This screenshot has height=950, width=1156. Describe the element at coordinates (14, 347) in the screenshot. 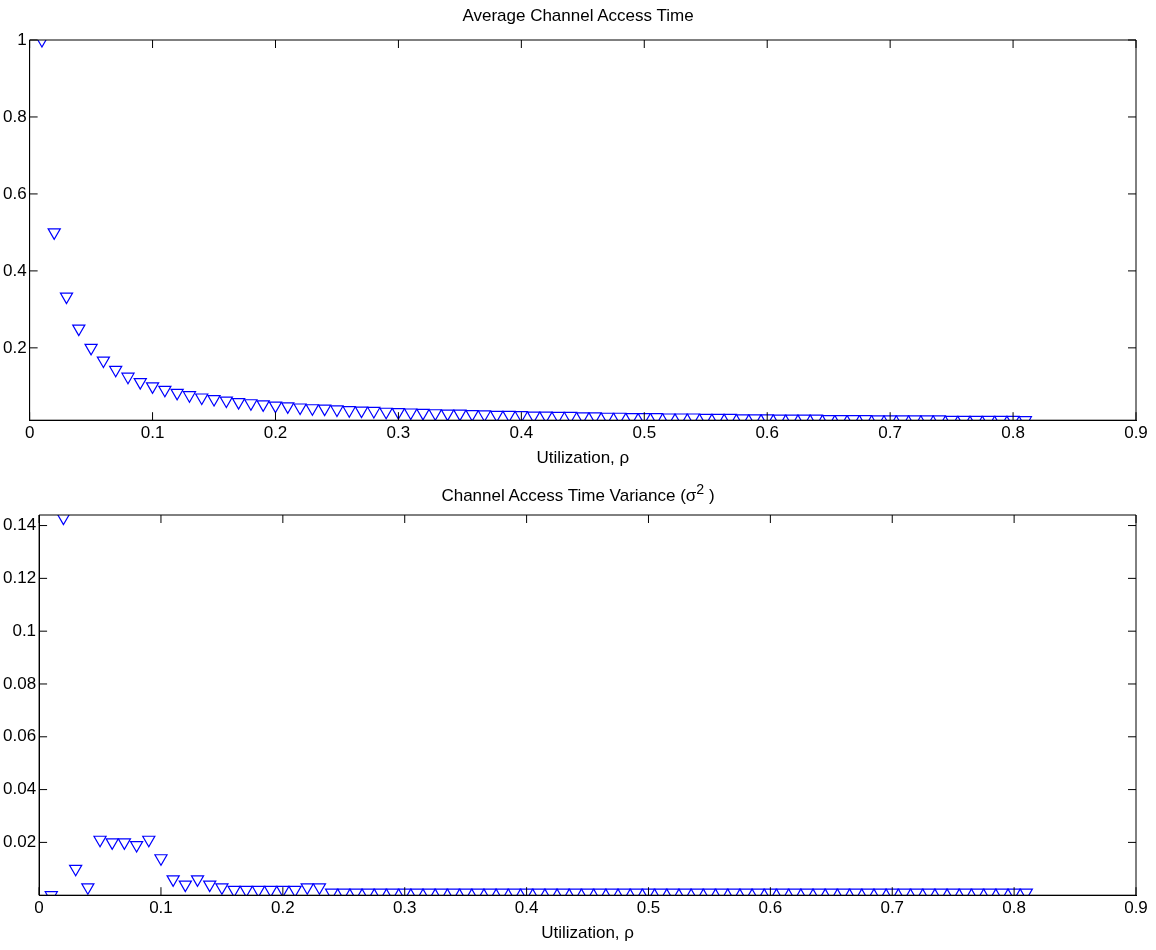

I see `y-tick-label: 0.2` at that location.